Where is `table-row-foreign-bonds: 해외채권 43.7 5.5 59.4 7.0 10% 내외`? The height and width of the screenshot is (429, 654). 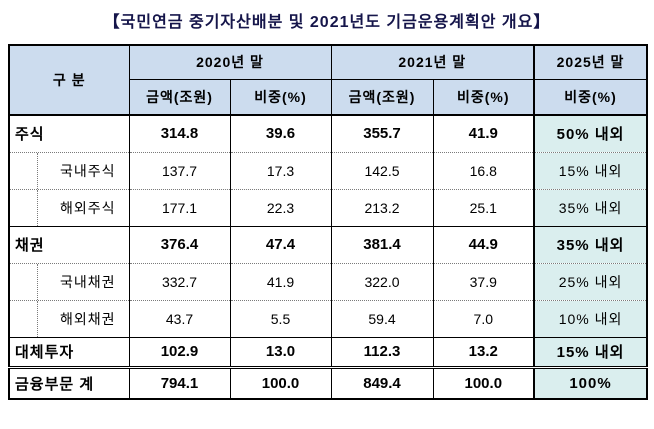 table-row-foreign-bonds: 해외채권 43.7 5.5 59.4 7.0 10% 내외 is located at coordinates (328, 318).